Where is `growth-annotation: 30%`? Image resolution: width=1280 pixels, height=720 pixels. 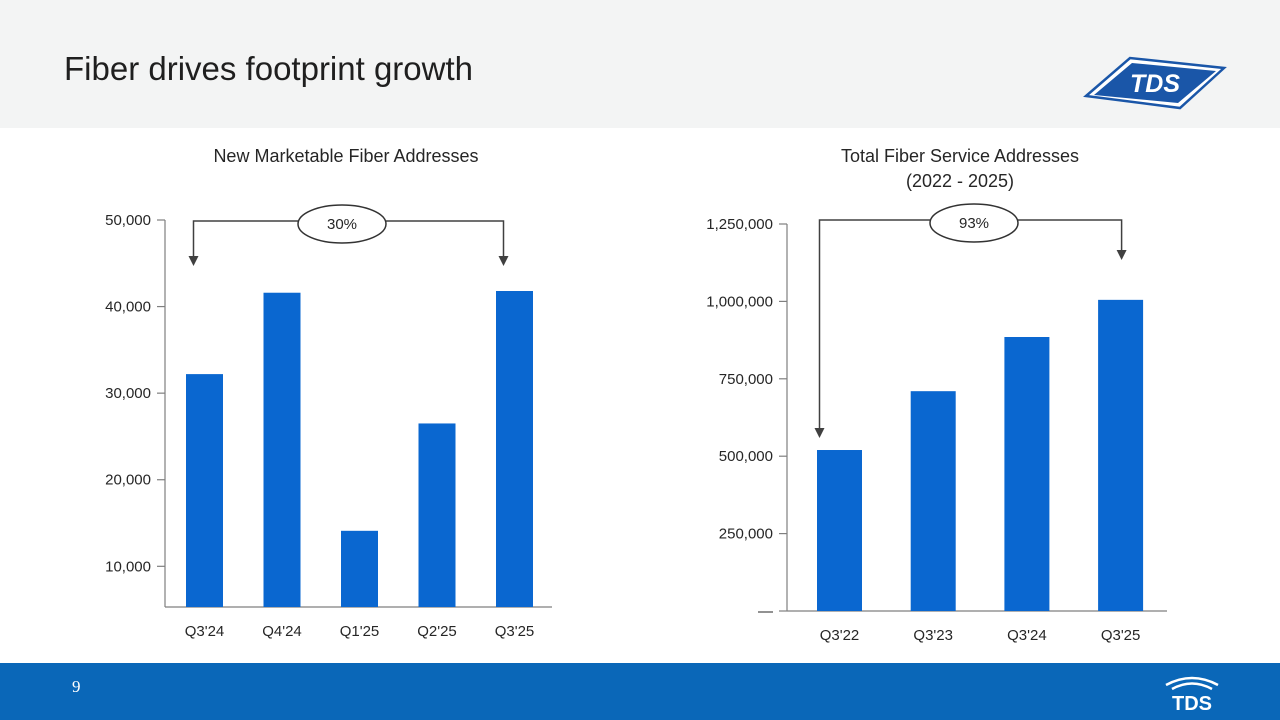
growth-annotation: 30% is located at coordinates (348, 235).